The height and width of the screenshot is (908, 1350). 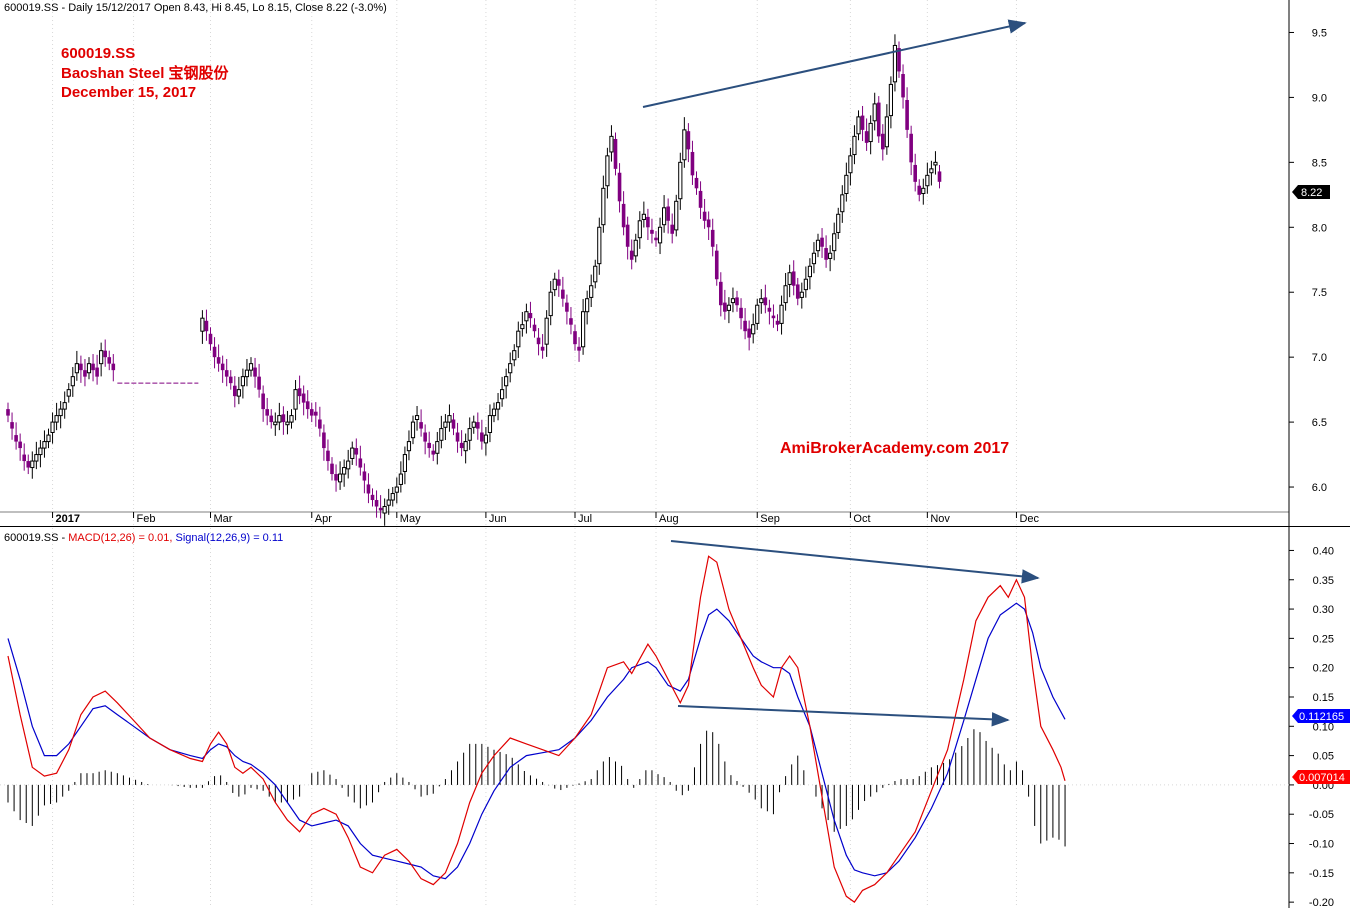 I want to click on signal-value-label: 0.112165, so click(x=1321, y=716).